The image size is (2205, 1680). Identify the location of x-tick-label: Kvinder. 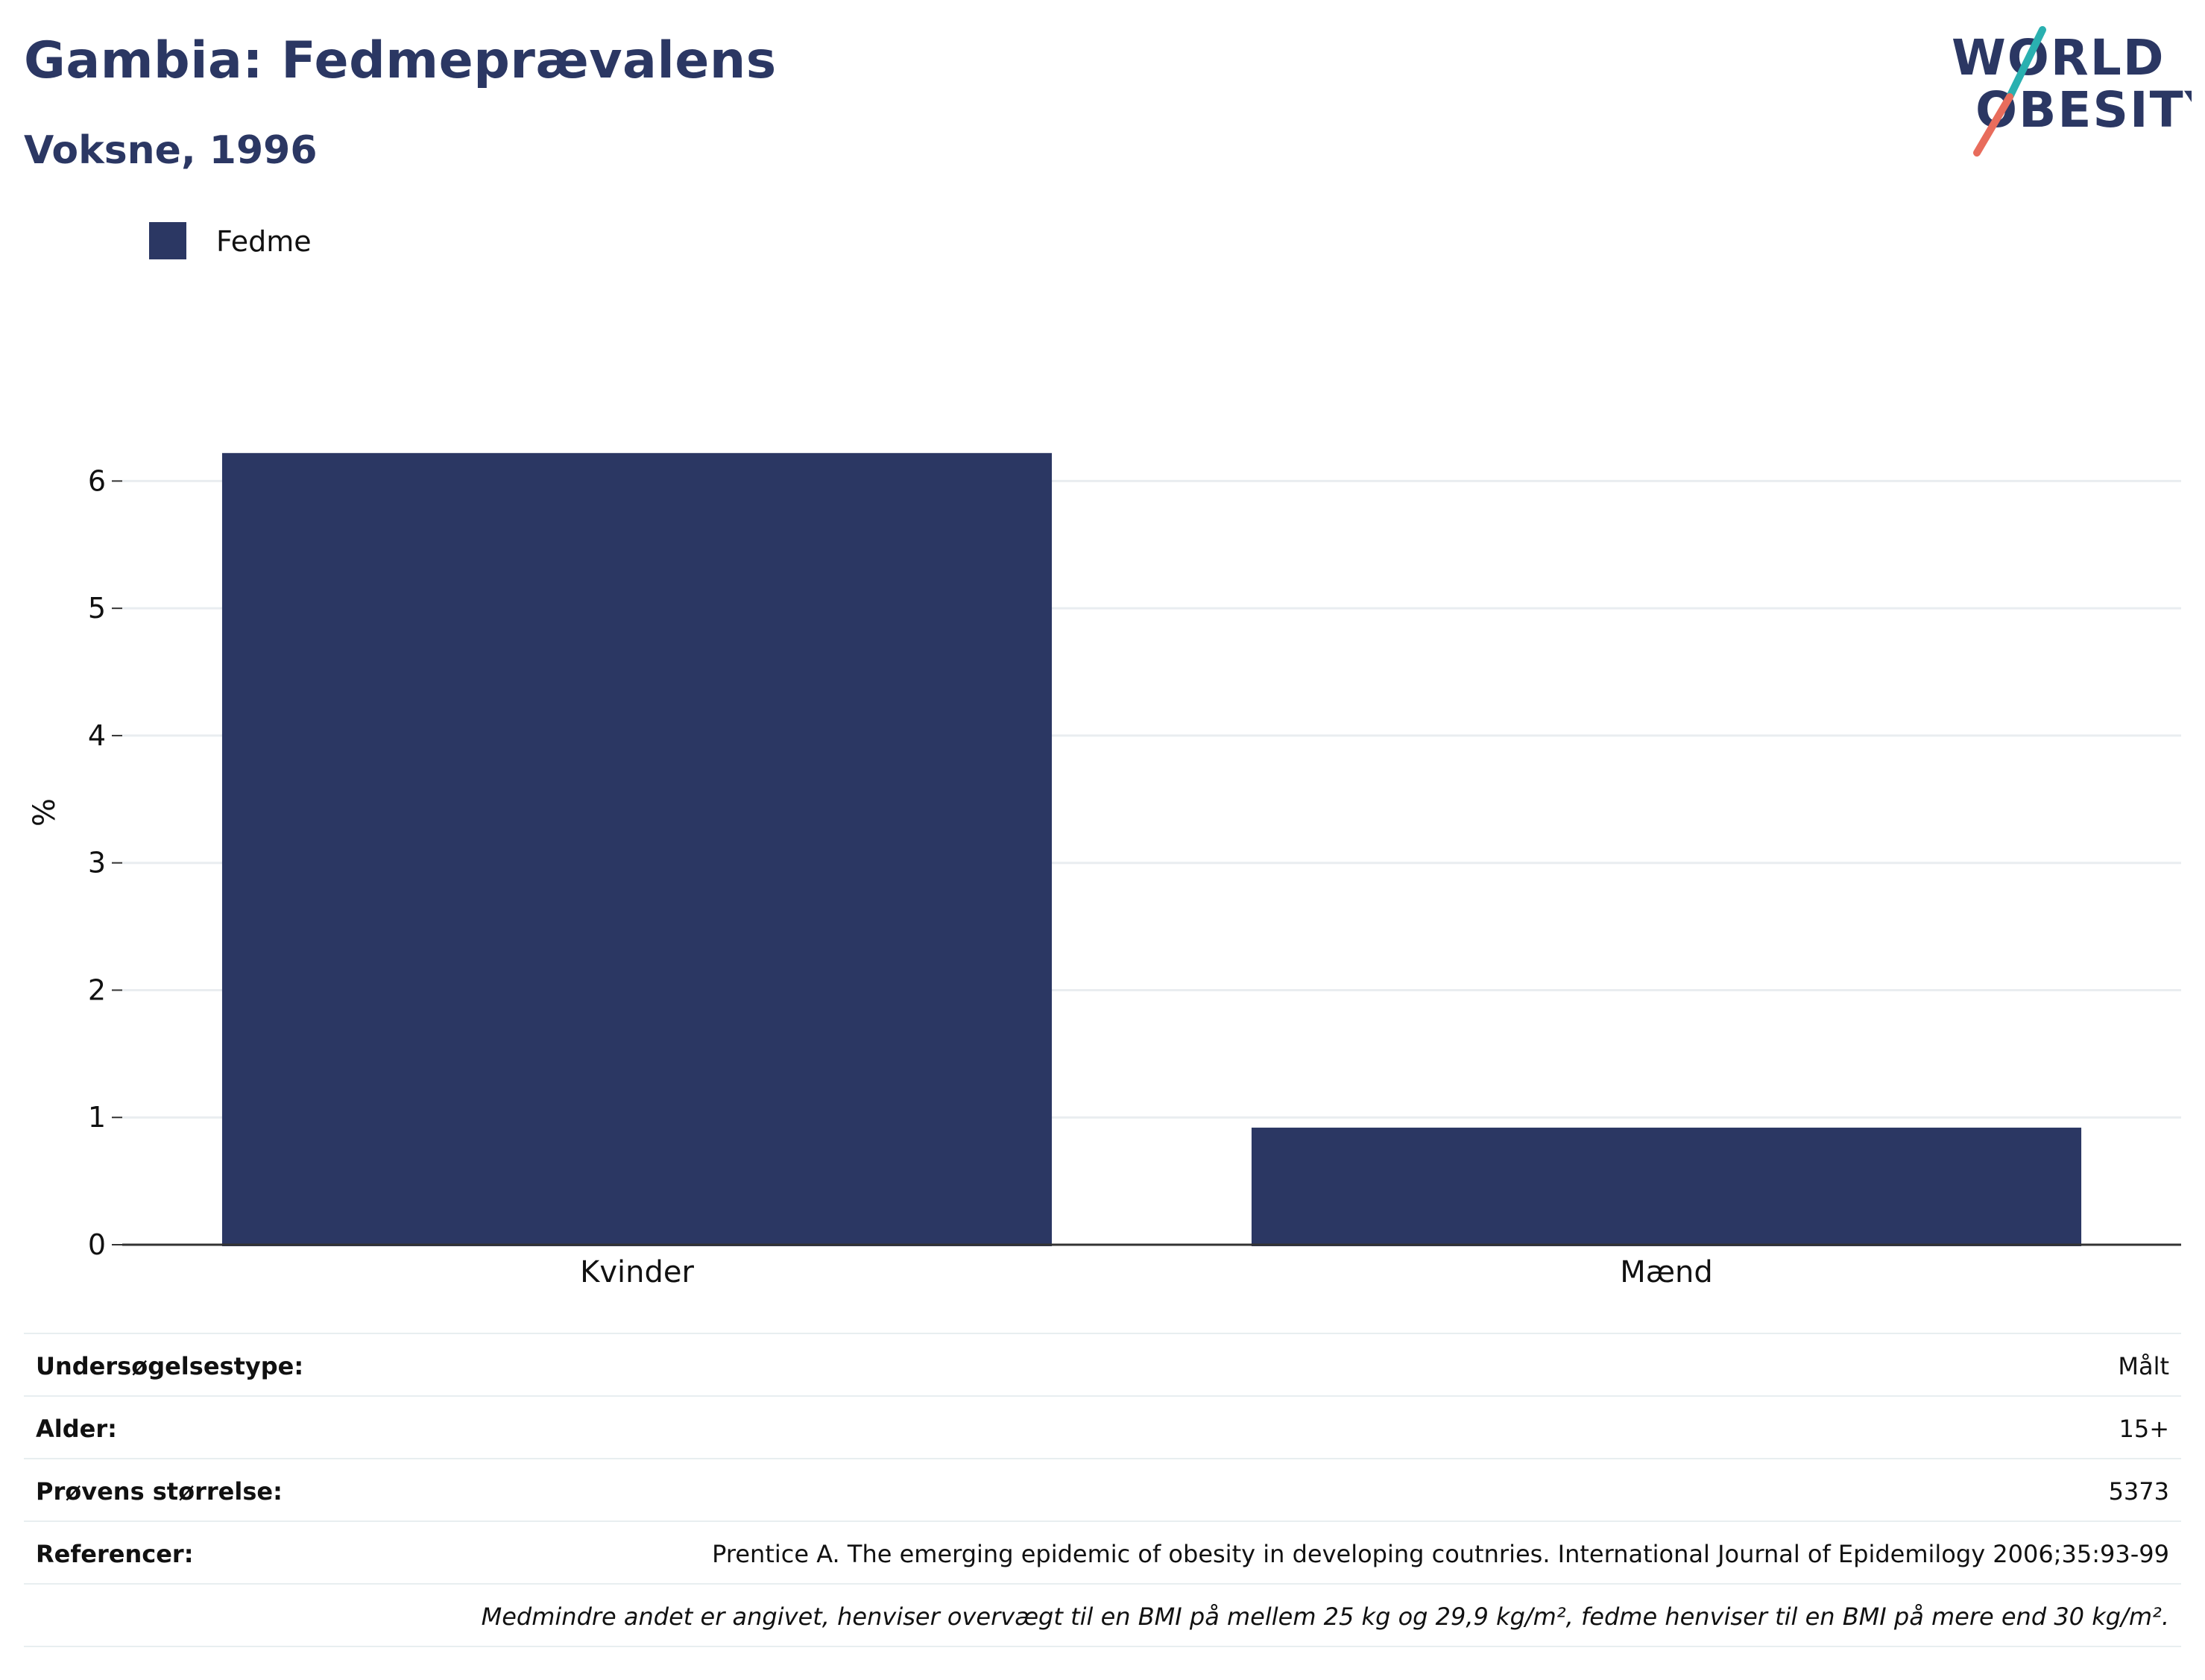
(637, 1272).